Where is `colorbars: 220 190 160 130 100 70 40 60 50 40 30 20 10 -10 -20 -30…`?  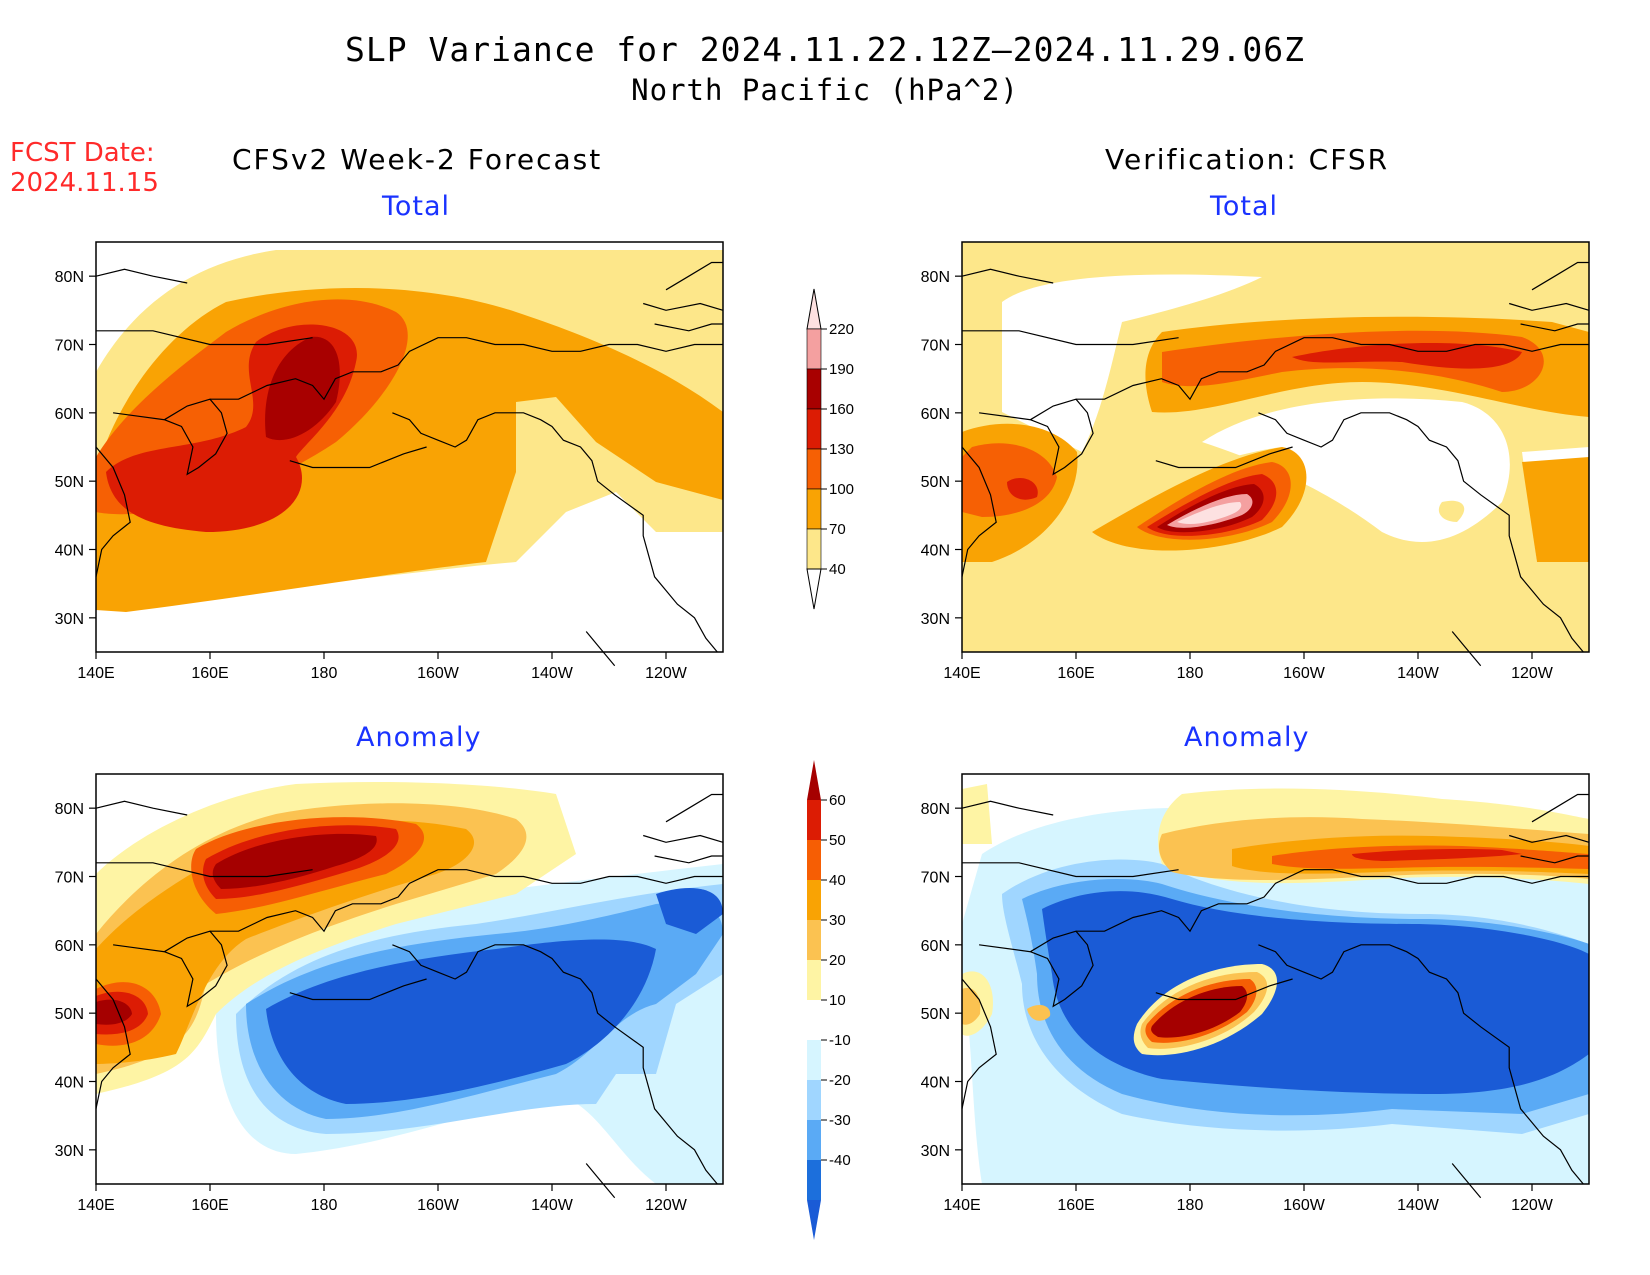
colorbars: 220 190 160 130 100 70 40 60 50 40 30 20 10 -10 -20 -30… is located at coordinates (830, 764).